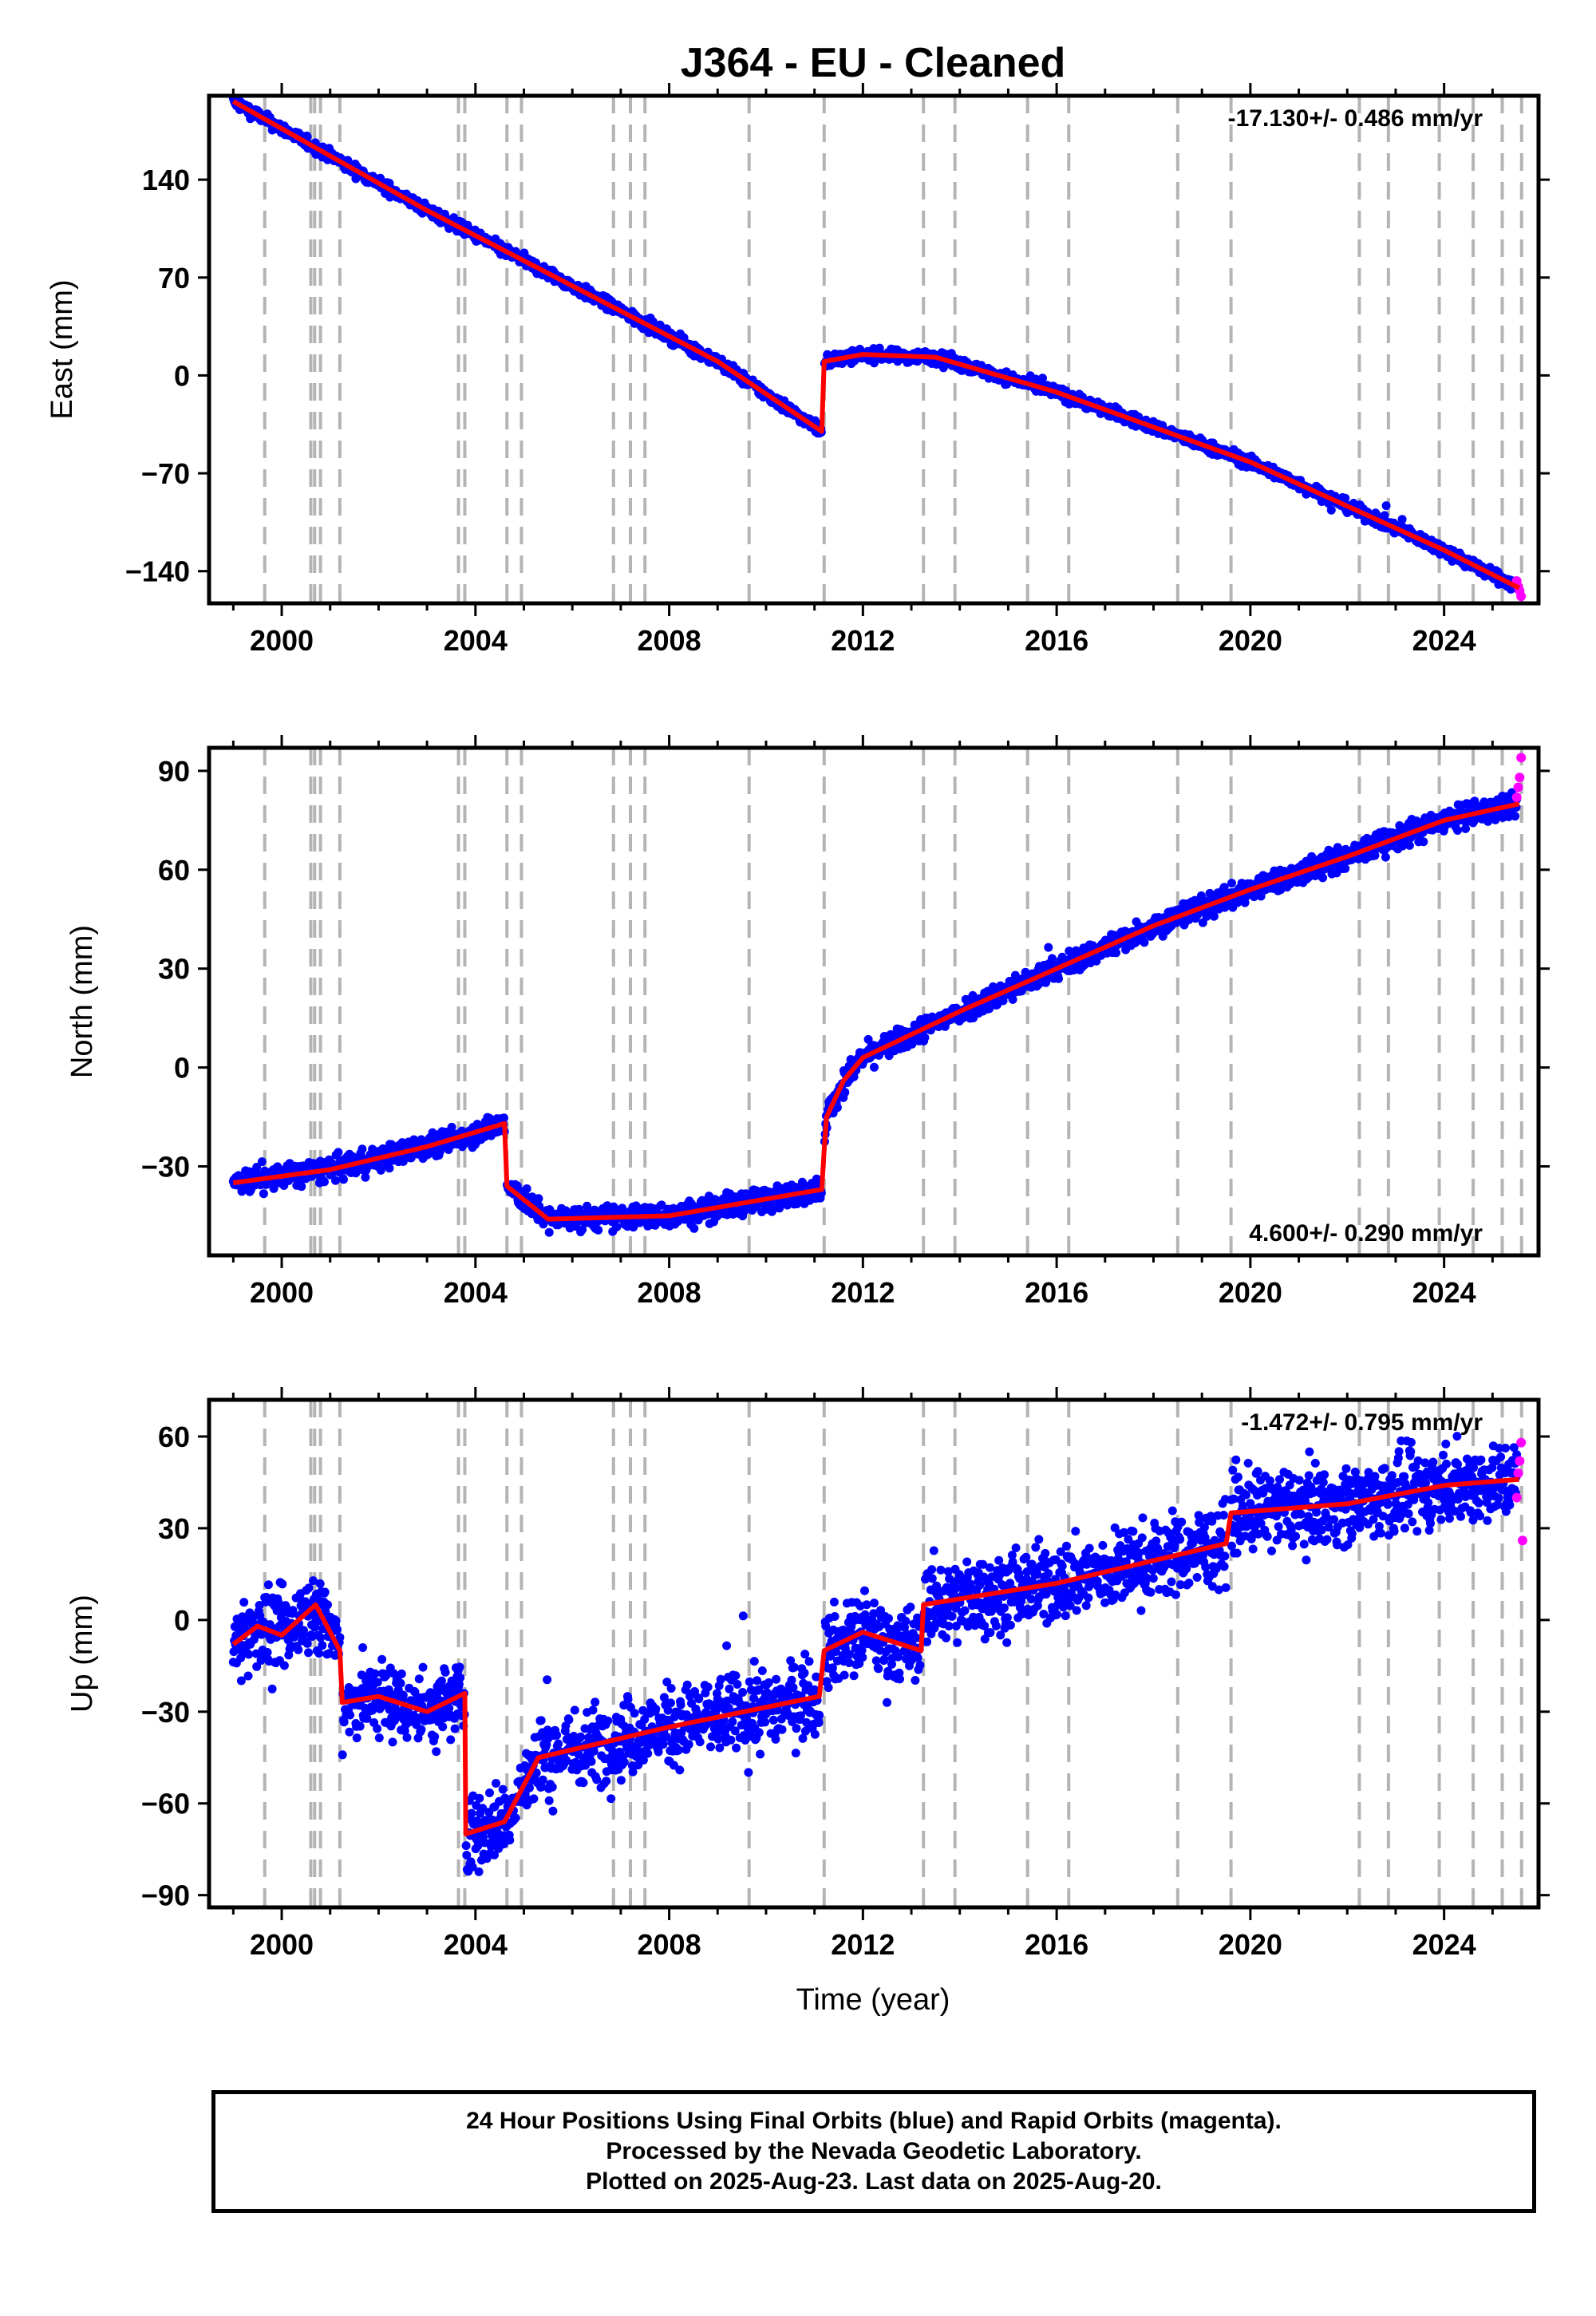  What do you see at coordinates (174, 969) in the screenshot?
I see `y-tick-label: 30` at bounding box center [174, 969].